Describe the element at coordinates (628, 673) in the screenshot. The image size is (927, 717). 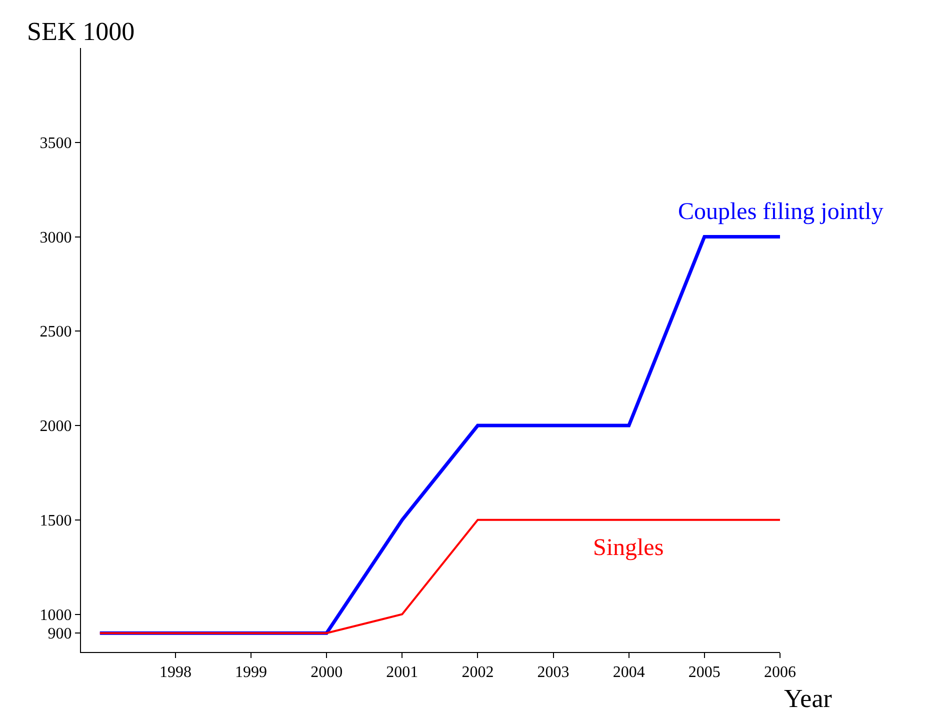
I see `x-tick-label: 2004` at that location.